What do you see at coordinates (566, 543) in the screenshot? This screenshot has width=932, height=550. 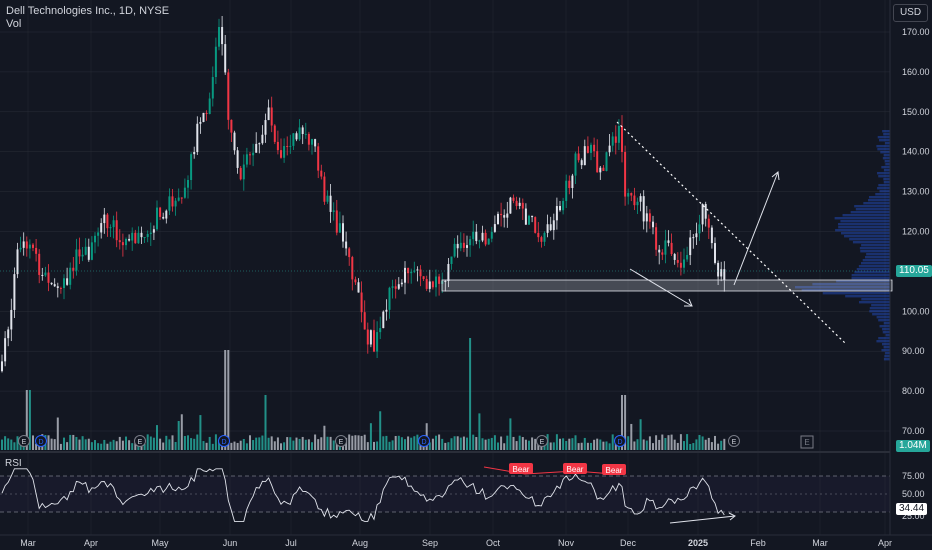 I see `time-label: Nov` at bounding box center [566, 543].